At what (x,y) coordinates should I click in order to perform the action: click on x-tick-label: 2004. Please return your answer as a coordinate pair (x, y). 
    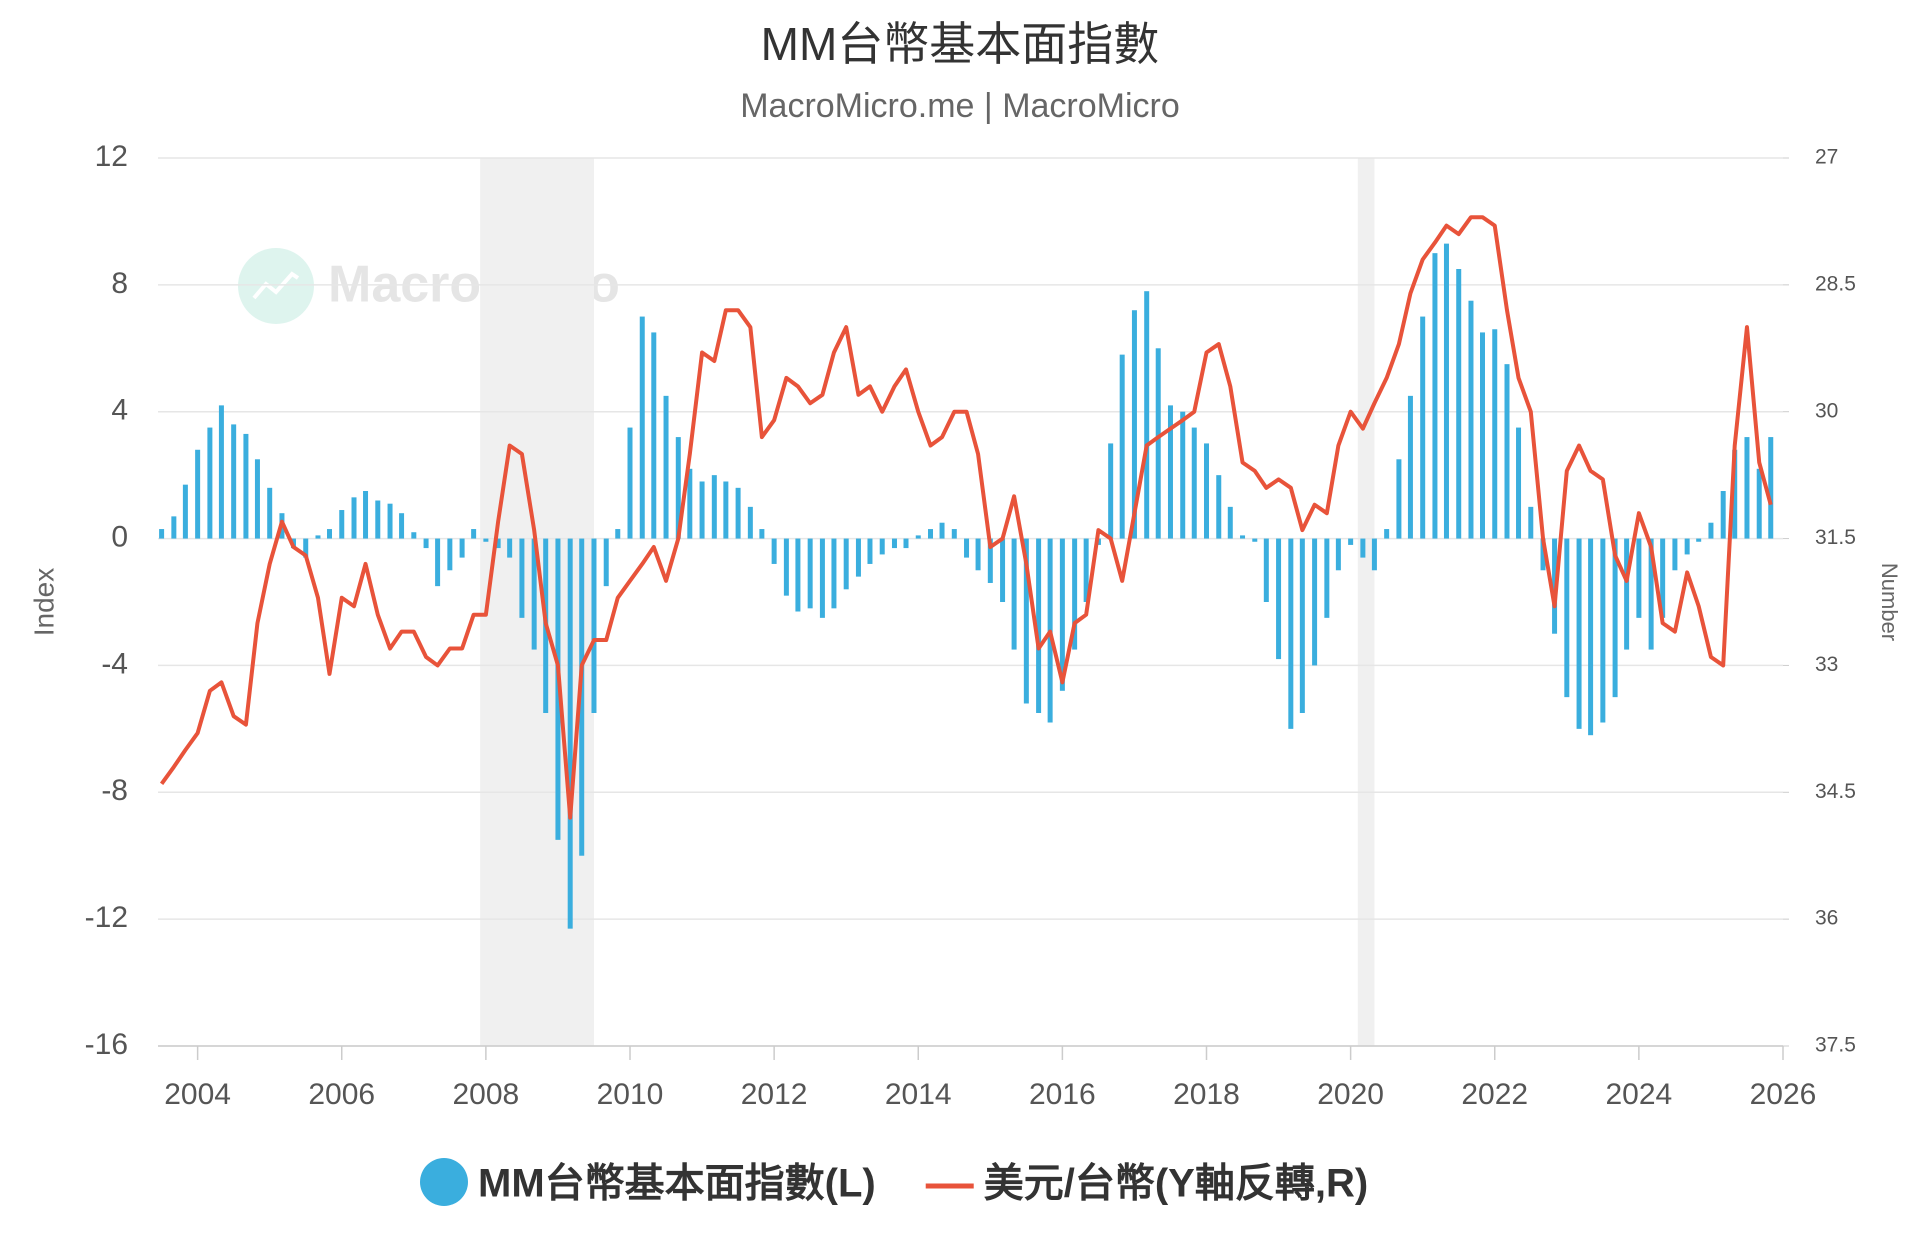
    Looking at the image, I should click on (197, 1094).